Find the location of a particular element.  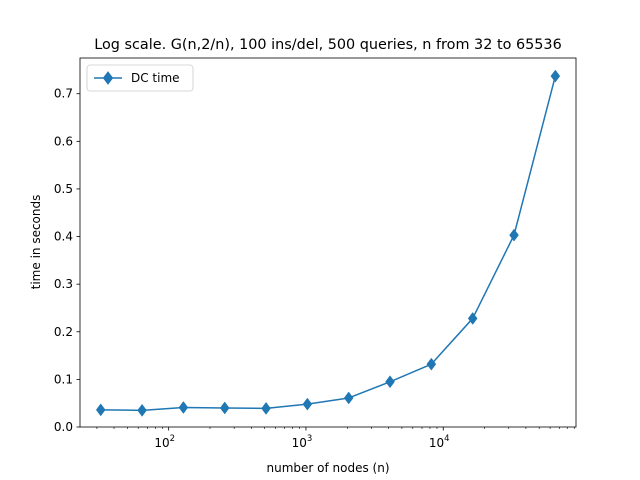

y-tick-label-6: 0.6 is located at coordinates (63, 141).